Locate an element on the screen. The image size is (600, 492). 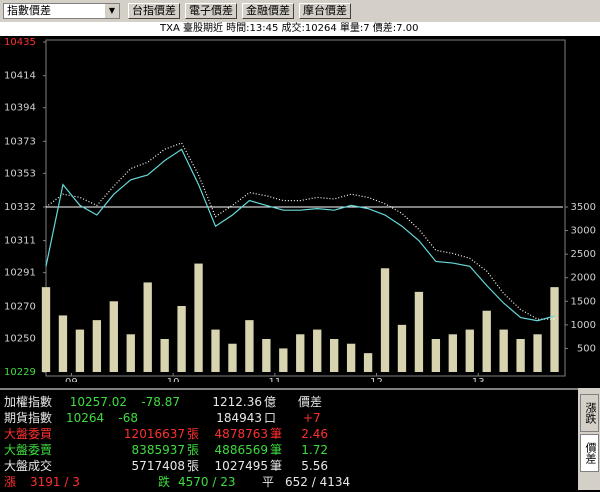
cell: 652 / 4134 is located at coordinates (318, 482).